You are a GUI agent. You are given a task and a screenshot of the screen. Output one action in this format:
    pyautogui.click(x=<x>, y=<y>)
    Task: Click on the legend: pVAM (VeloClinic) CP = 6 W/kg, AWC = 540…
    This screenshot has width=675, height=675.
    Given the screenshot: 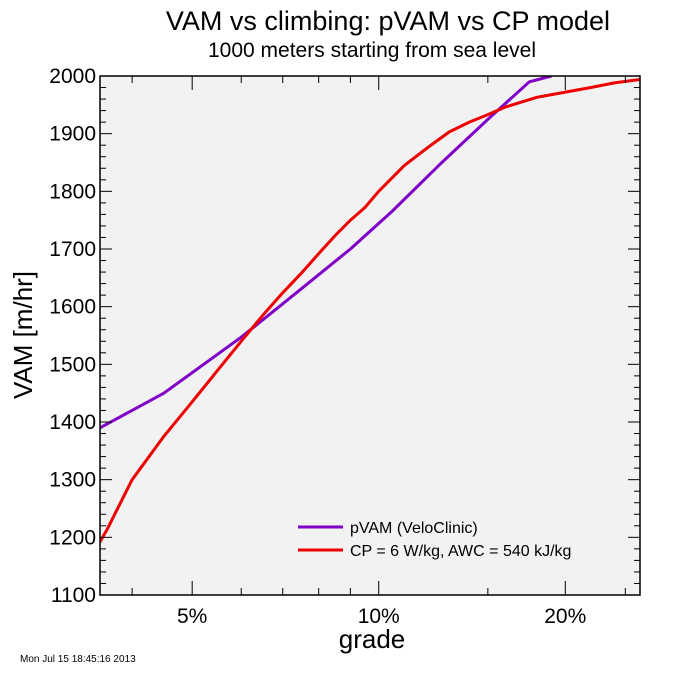 What is the action you would take?
    pyautogui.click(x=434, y=540)
    